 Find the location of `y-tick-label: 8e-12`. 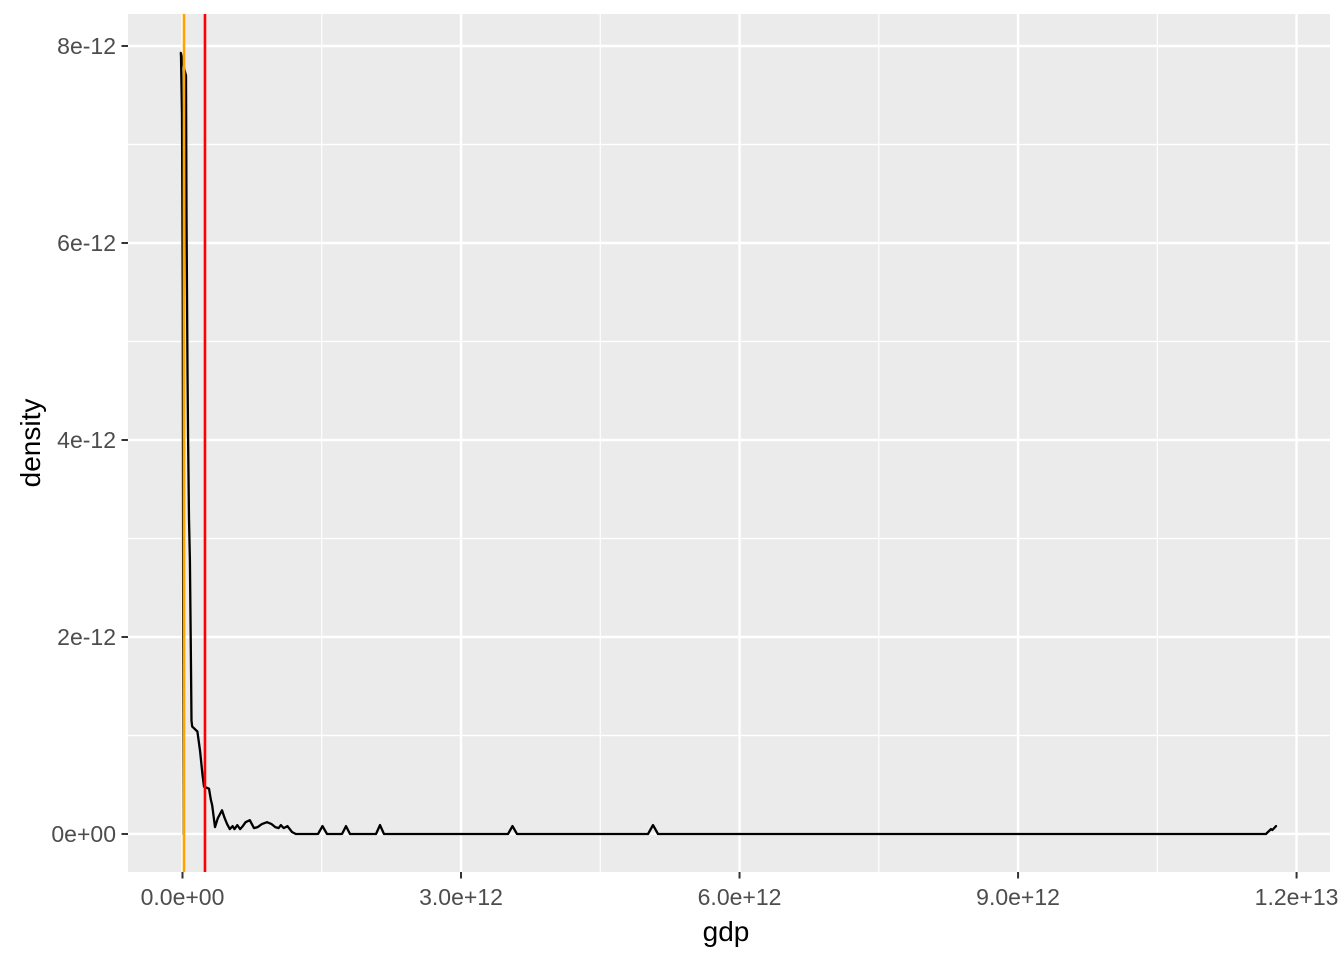

y-tick-label: 8e-12 is located at coordinates (86, 46).